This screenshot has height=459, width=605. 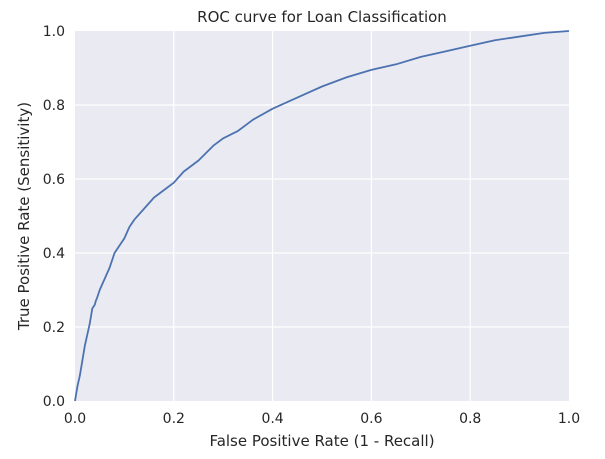 I want to click on y-tick-label: 0.2, so click(x=54, y=328).